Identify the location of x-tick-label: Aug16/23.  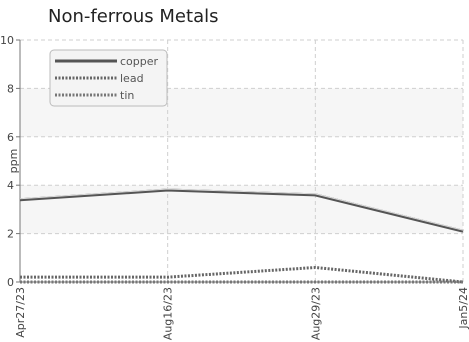
(168, 313).